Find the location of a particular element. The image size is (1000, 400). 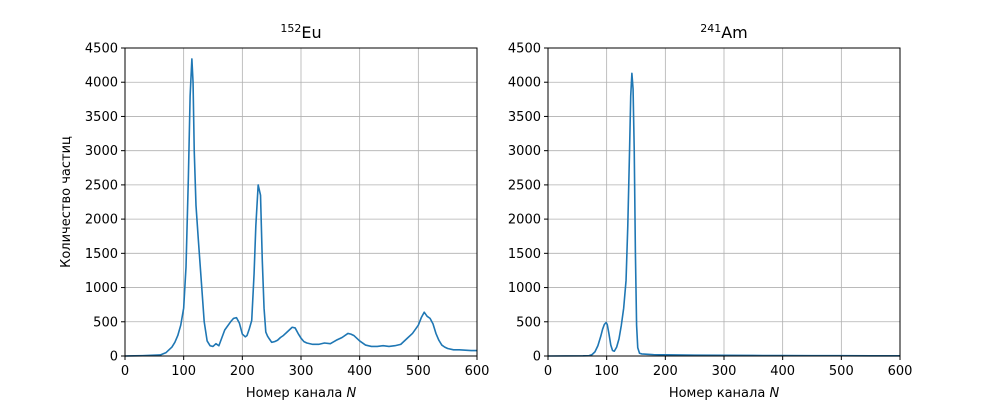

am241-y-tick-label: 2500 is located at coordinates (524, 185).